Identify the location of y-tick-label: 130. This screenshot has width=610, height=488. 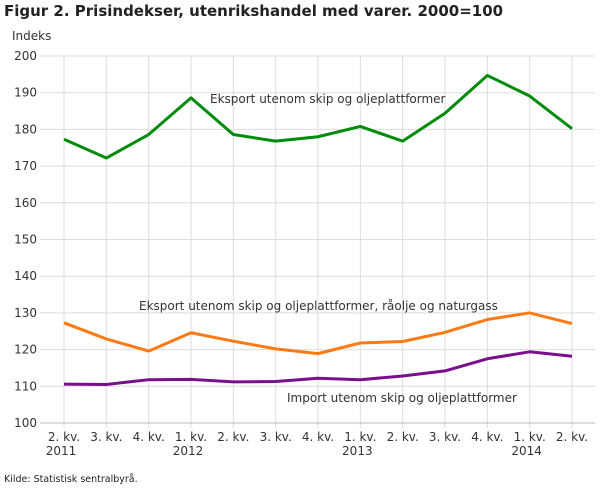
(25, 313).